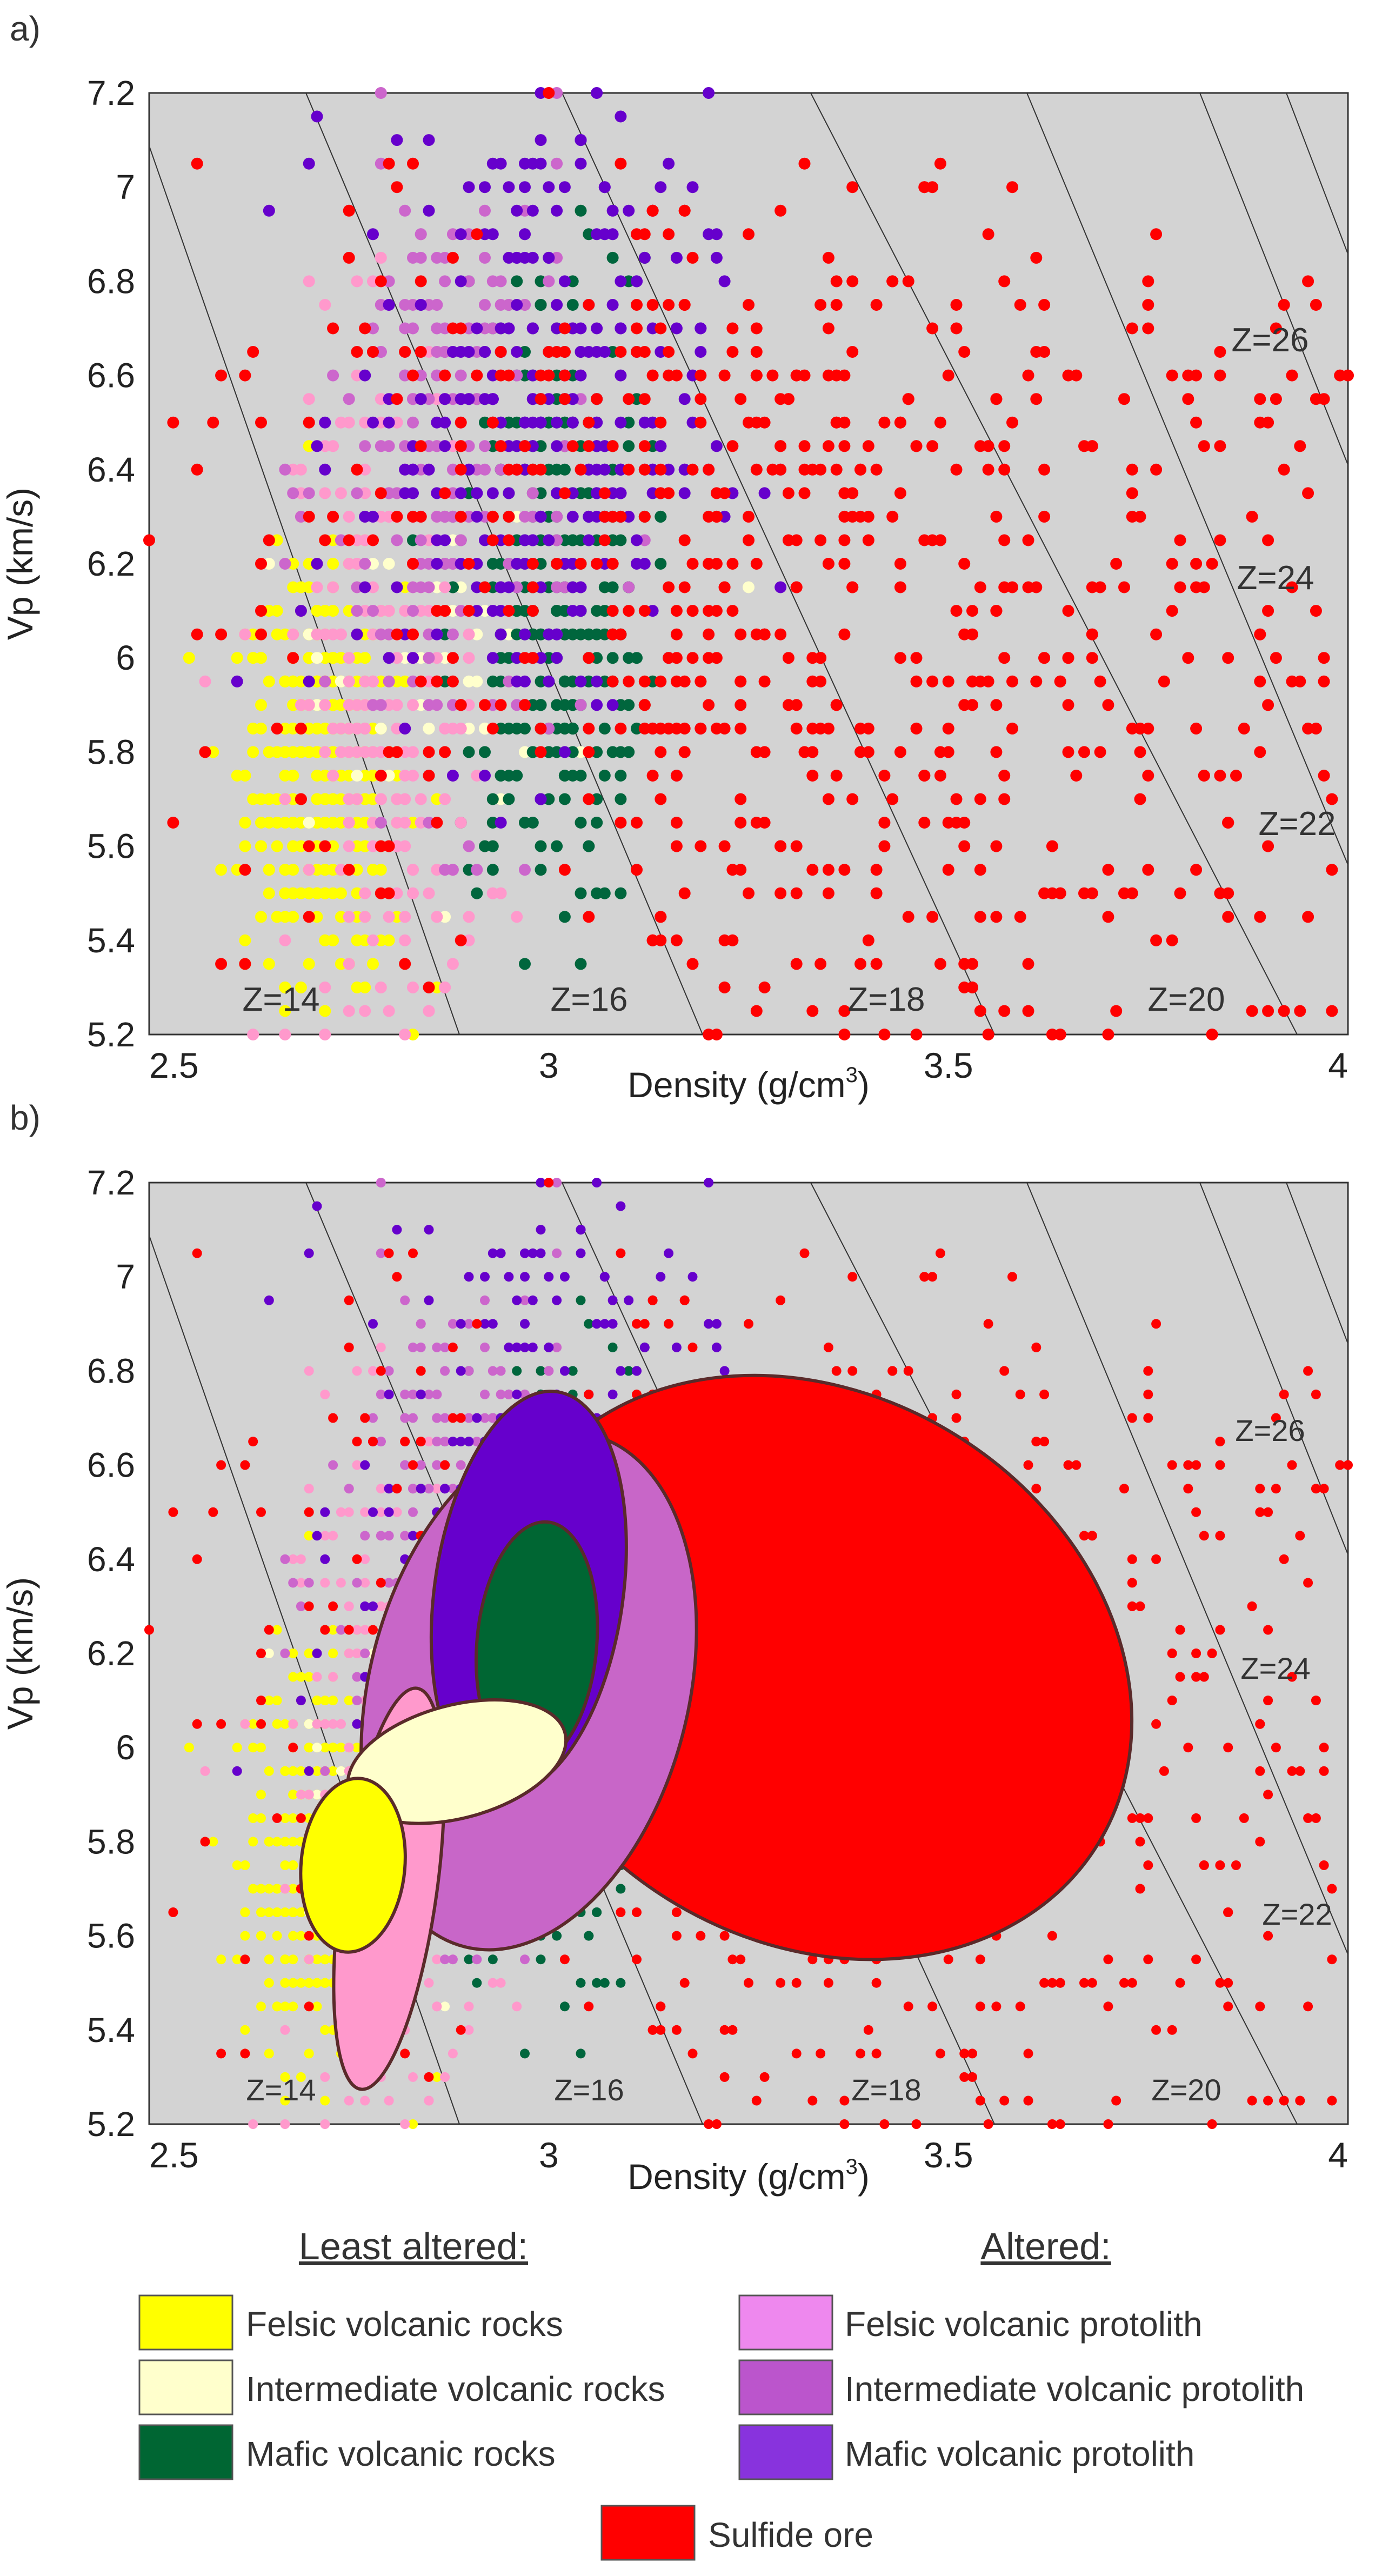 The image size is (1382, 2576). What do you see at coordinates (1186, 2090) in the screenshot?
I see `iso-z-label: Z=20` at bounding box center [1186, 2090].